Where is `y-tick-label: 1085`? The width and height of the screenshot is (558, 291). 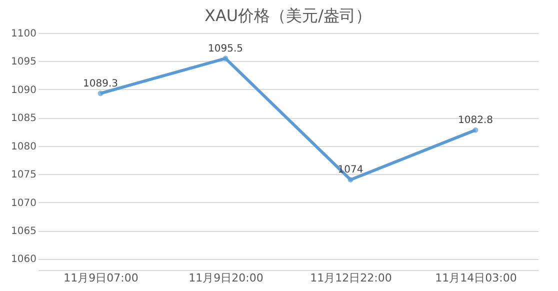
y-tick-label: 1085 is located at coordinates (23, 118).